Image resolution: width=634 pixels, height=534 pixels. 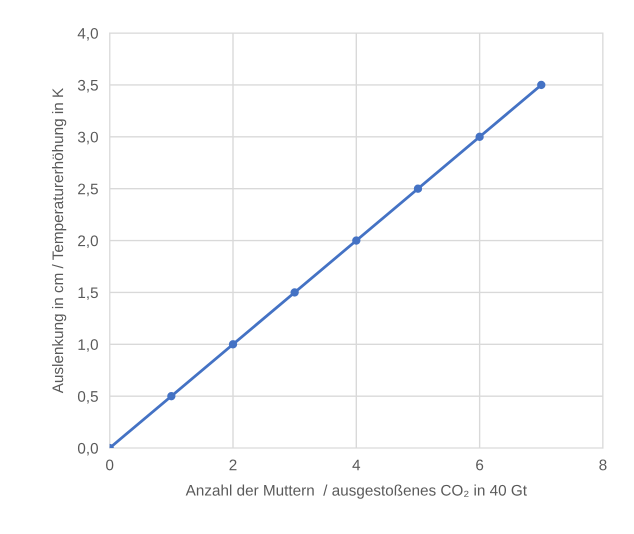 I want to click on y-tick-label: 1,5, so click(x=88, y=293).